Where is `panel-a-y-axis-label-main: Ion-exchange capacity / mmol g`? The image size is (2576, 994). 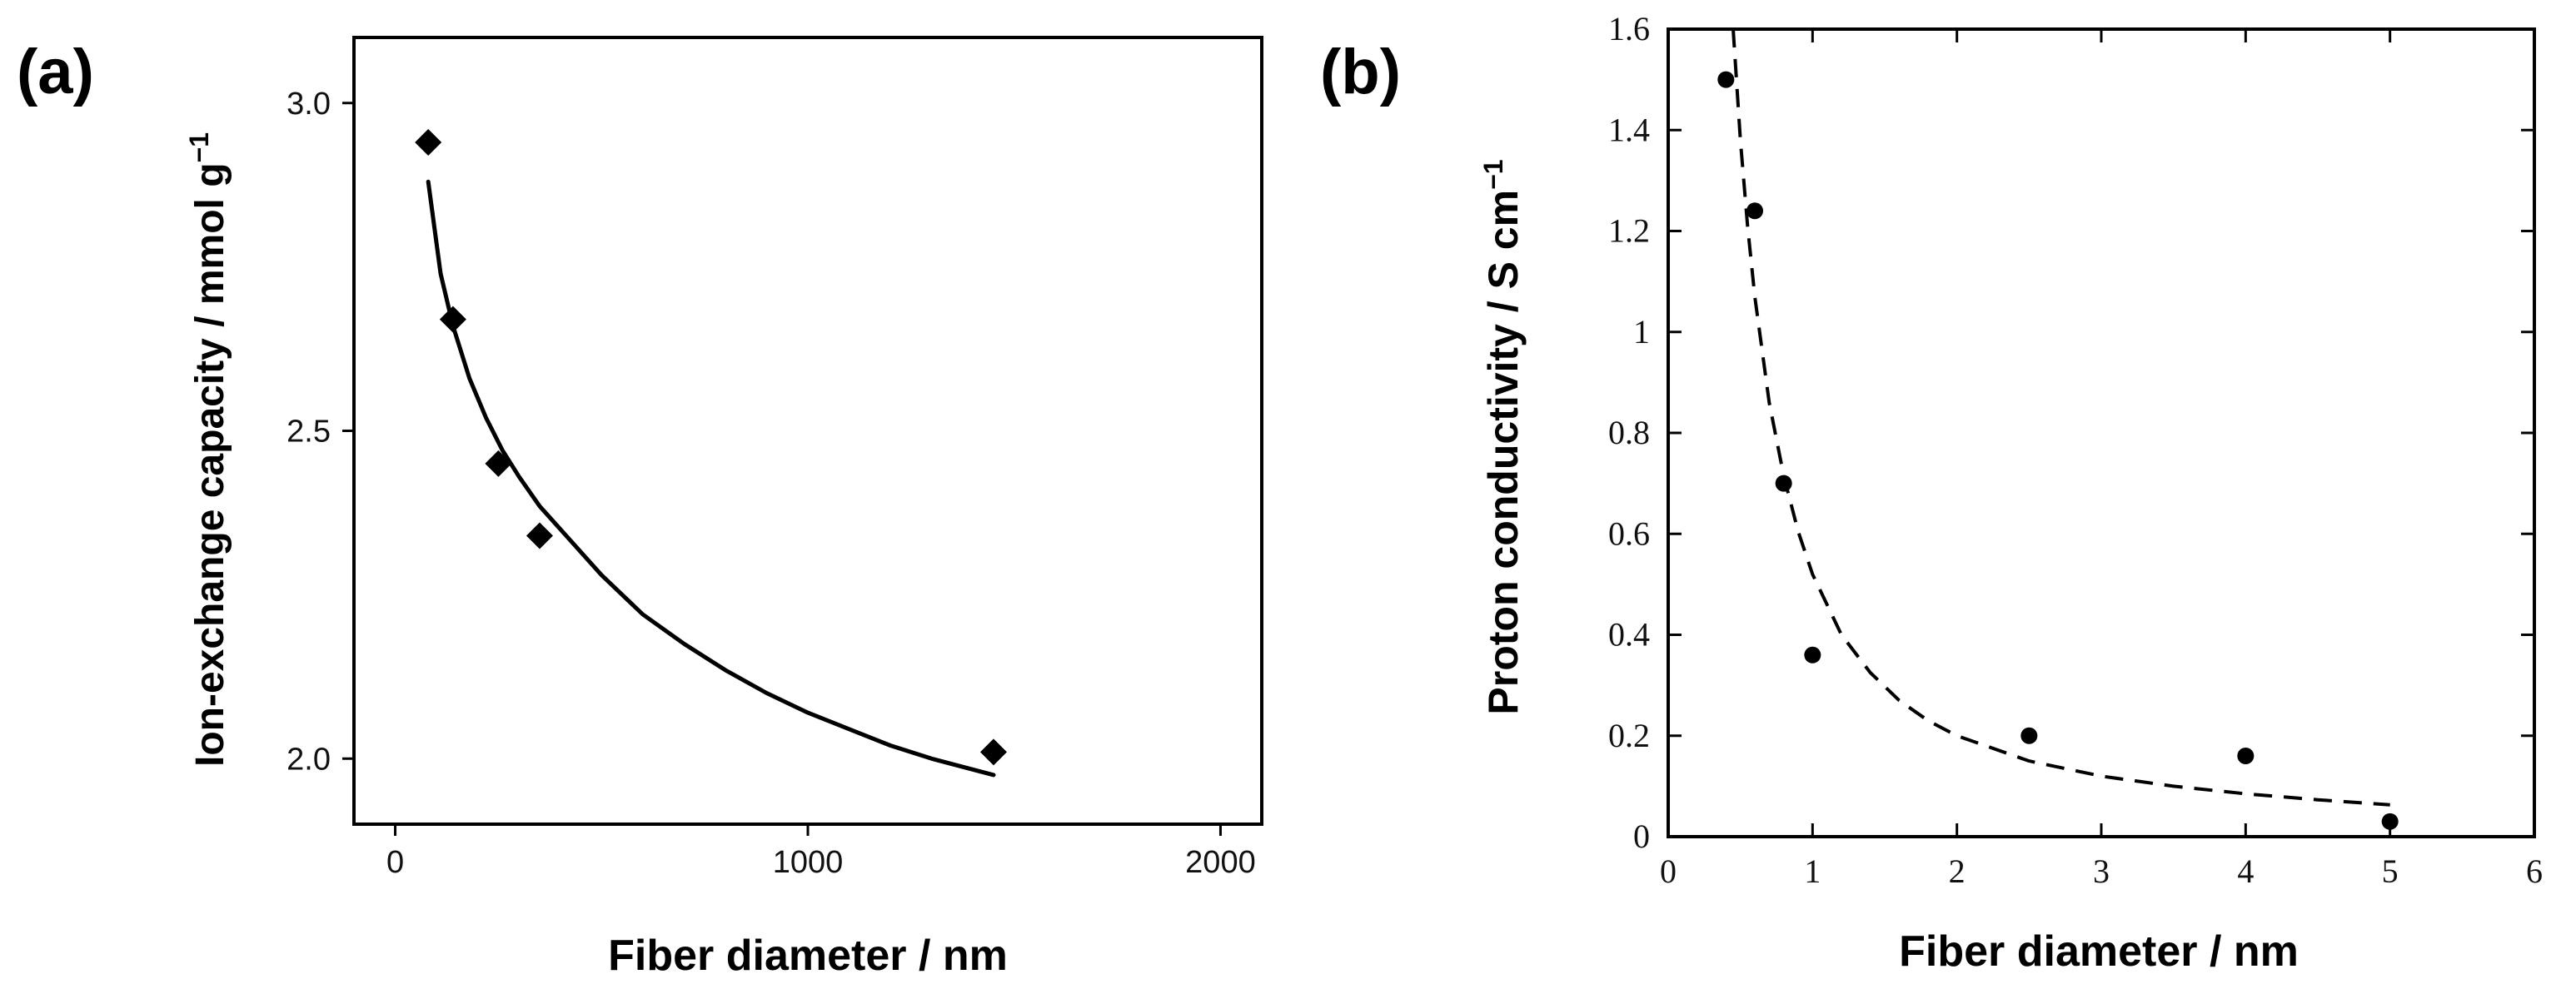
panel-a-y-axis-label-main: Ion-exchange capacity / mmol g is located at coordinates (210, 464).